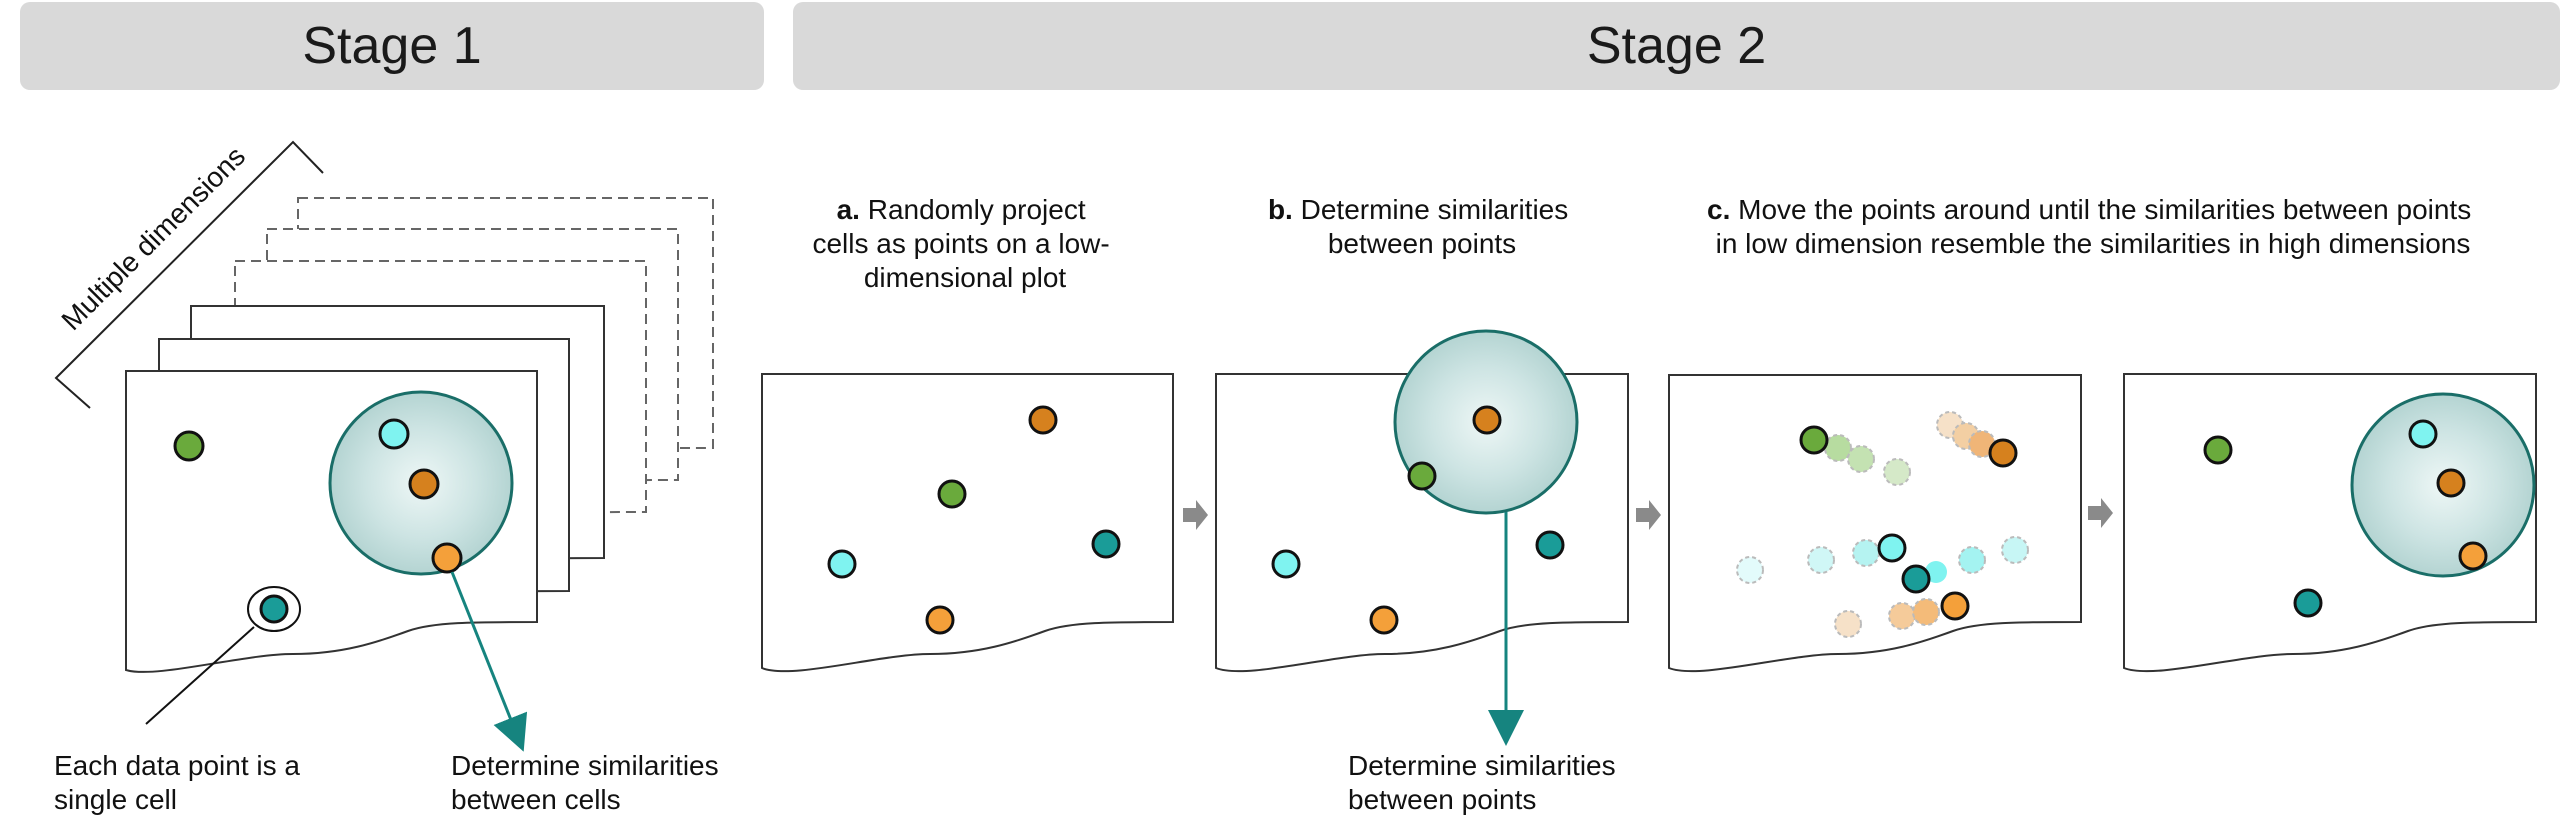 Image resolution: width=2560 pixels, height=835 pixels. What do you see at coordinates (189, 446) in the screenshot?
I see `cell-point-green` at bounding box center [189, 446].